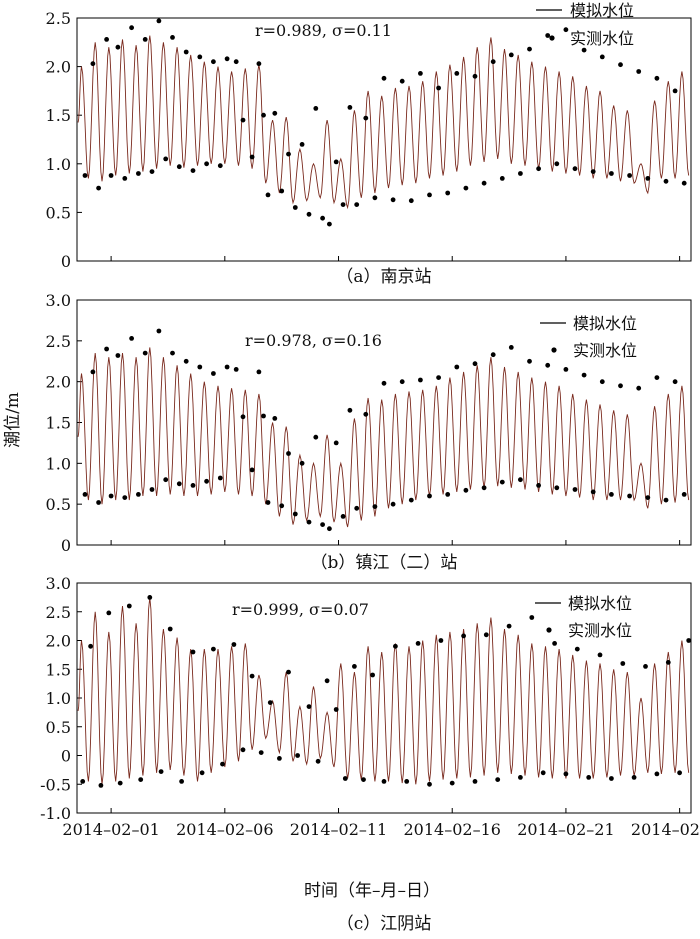 Image resolution: width=700 pixels, height=939 pixels. Describe the element at coordinates (372, 891) in the screenshot. I see `x-axis-title: 时间（年–月–日）` at that location.